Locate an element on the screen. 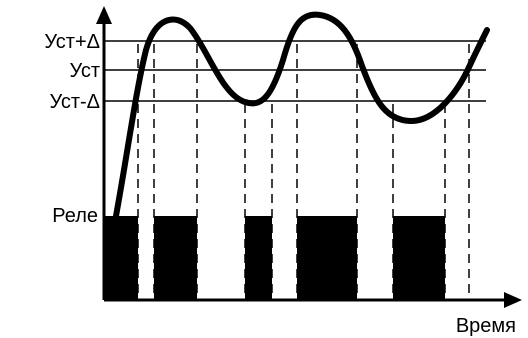 The height and width of the screenshot is (338, 528). x-axis-arrow-icon is located at coordinates (513, 300).